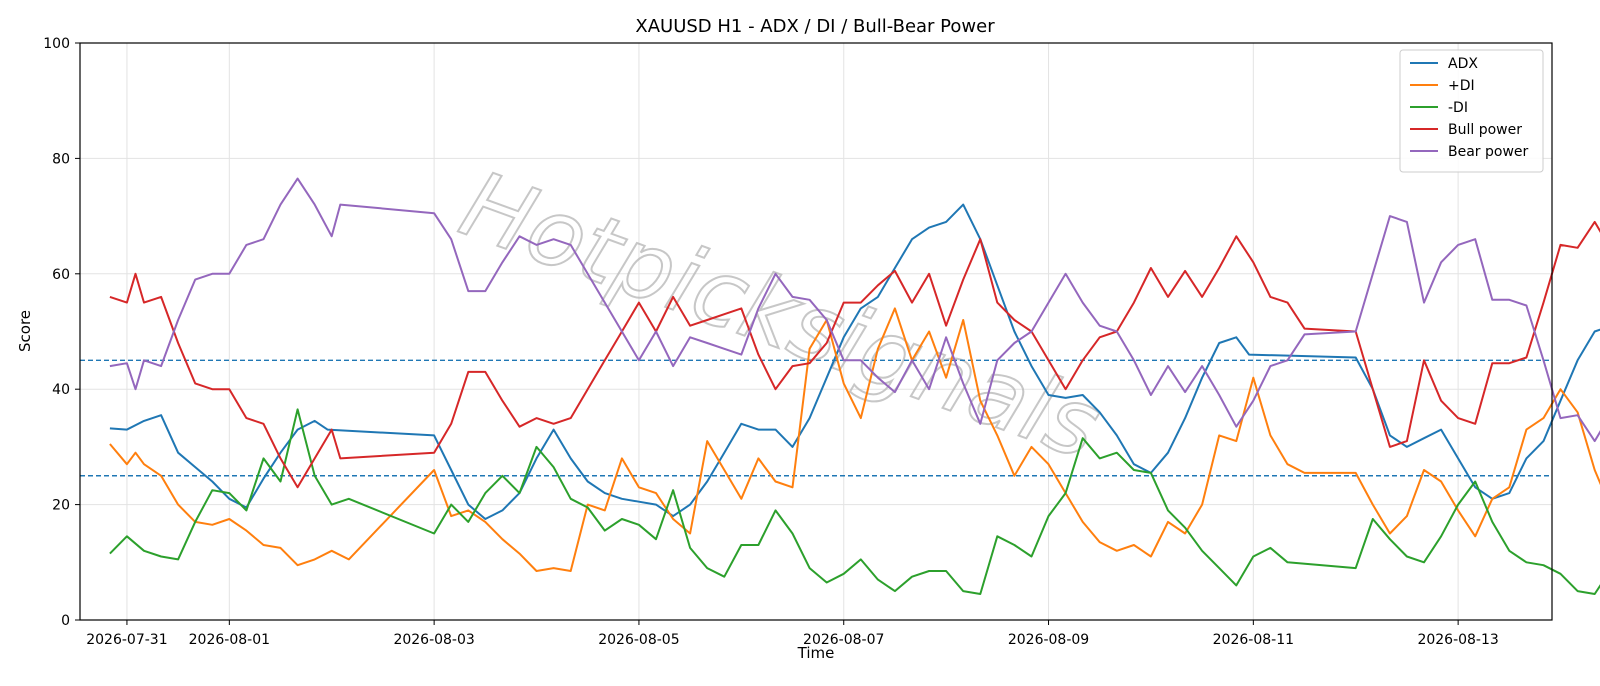 Image resolution: width=1600 pixels, height=686 pixels. I want to click on y-axis-title: Score, so click(25, 331).